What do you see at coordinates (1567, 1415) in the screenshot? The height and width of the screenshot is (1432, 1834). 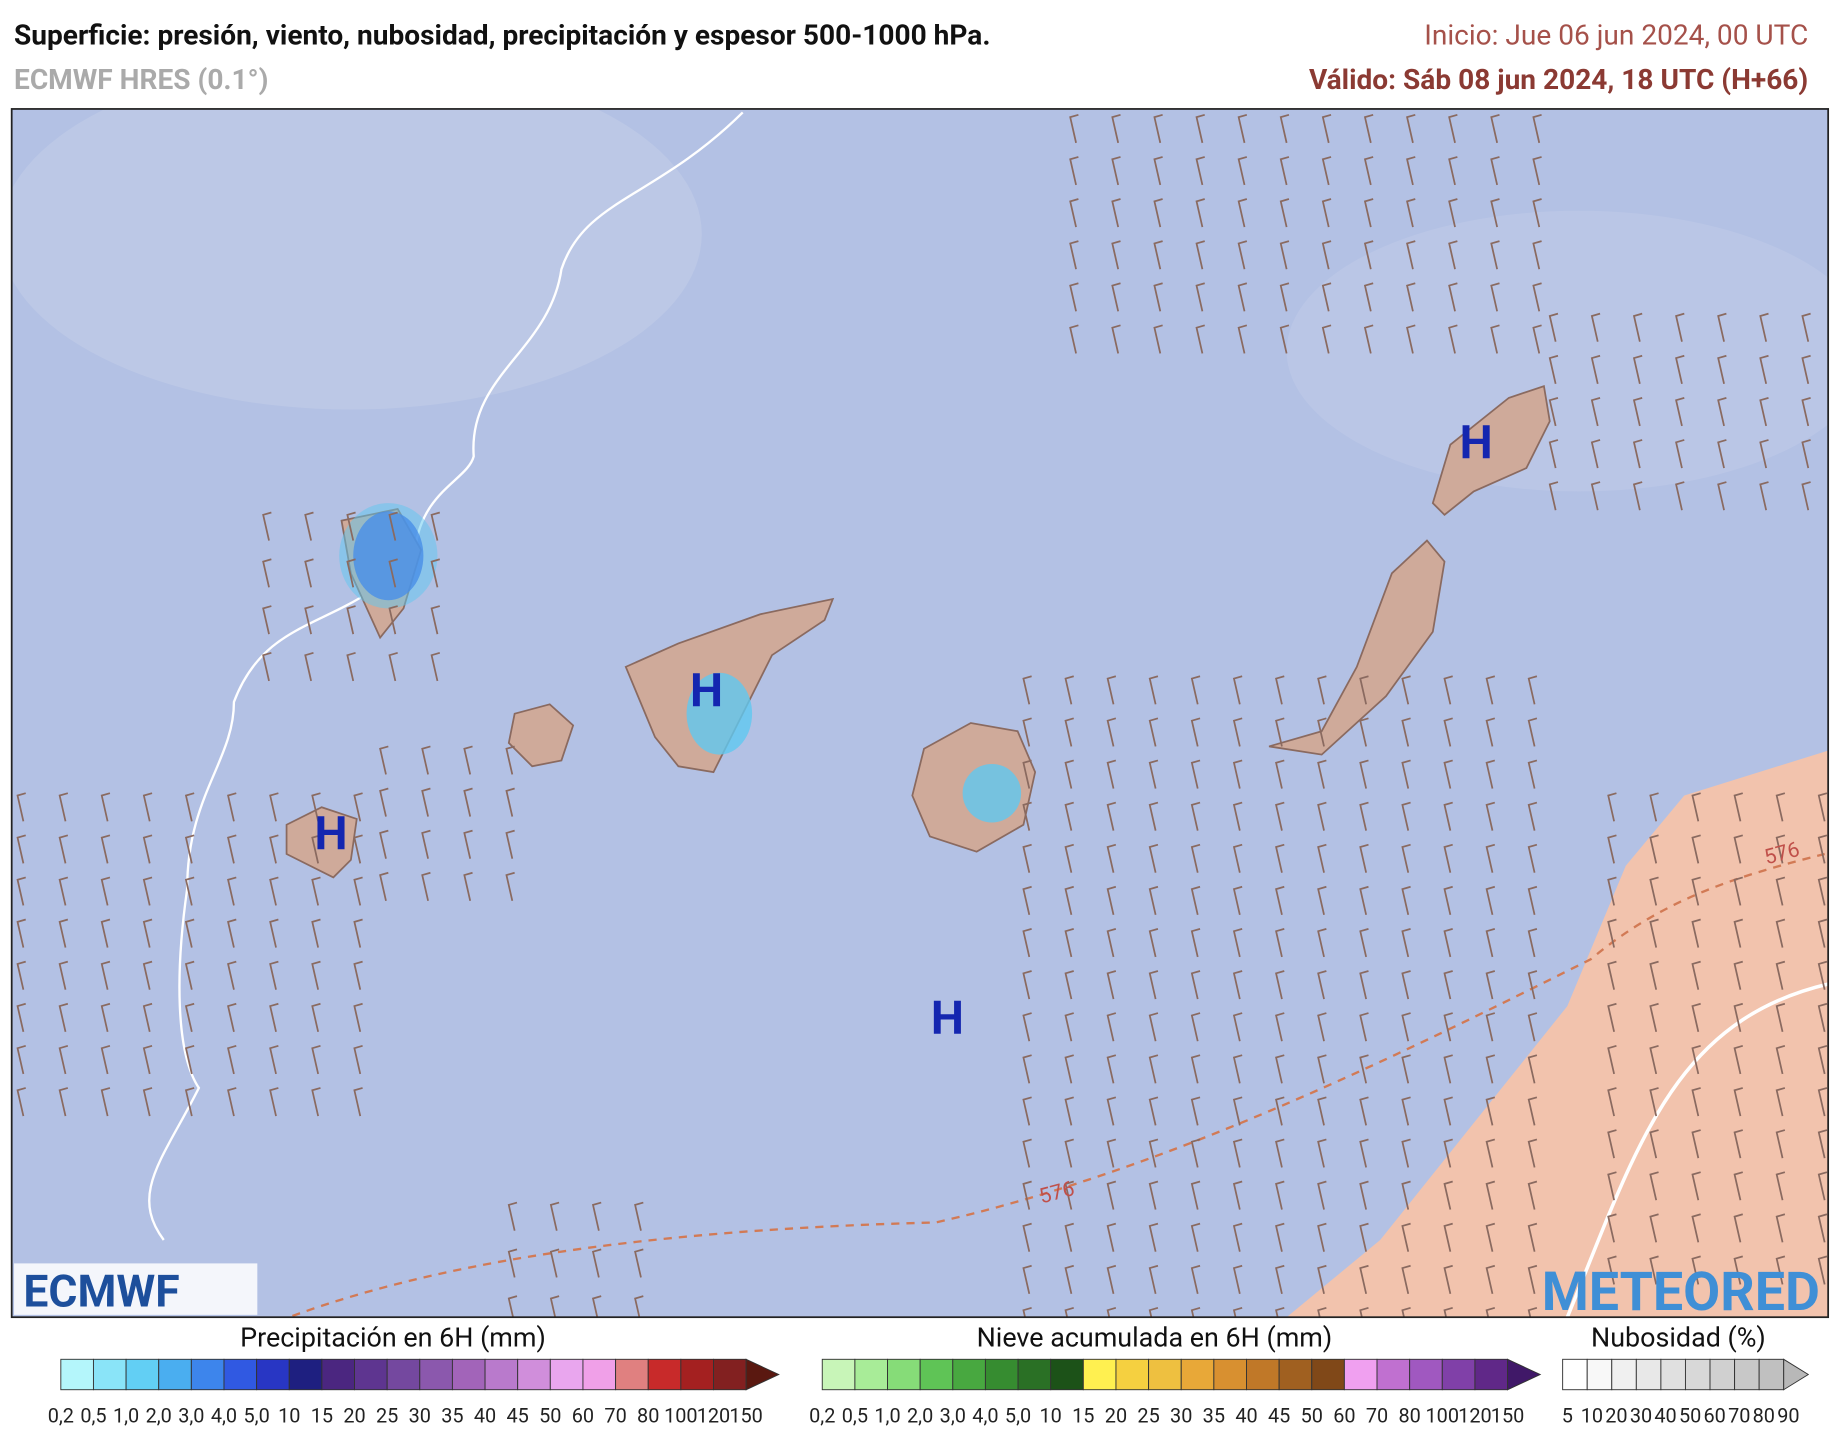 I see `legend-label: 5` at bounding box center [1567, 1415].